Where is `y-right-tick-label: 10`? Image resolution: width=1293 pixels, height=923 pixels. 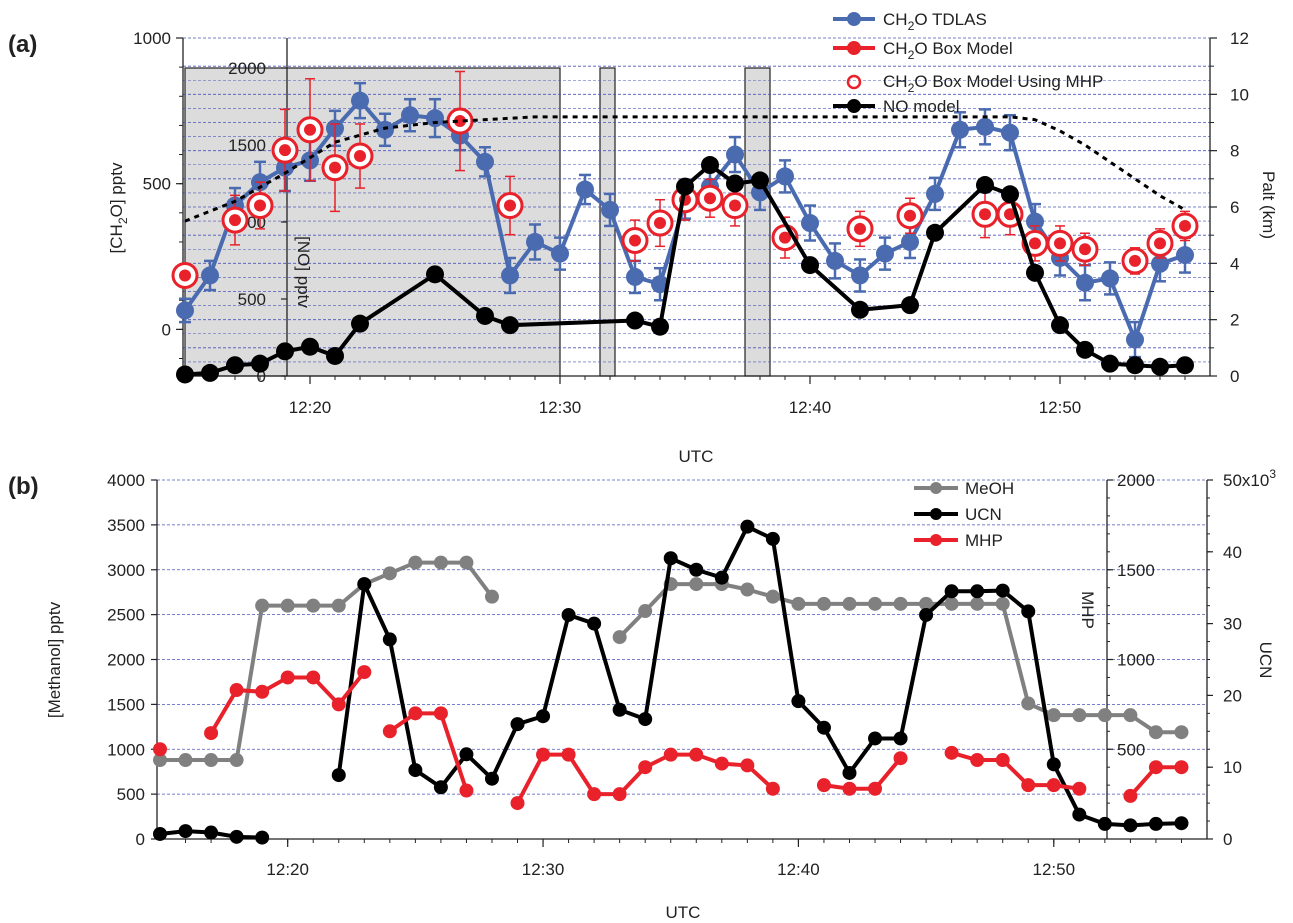 y-right-tick-label: 10 is located at coordinates (1239, 94).